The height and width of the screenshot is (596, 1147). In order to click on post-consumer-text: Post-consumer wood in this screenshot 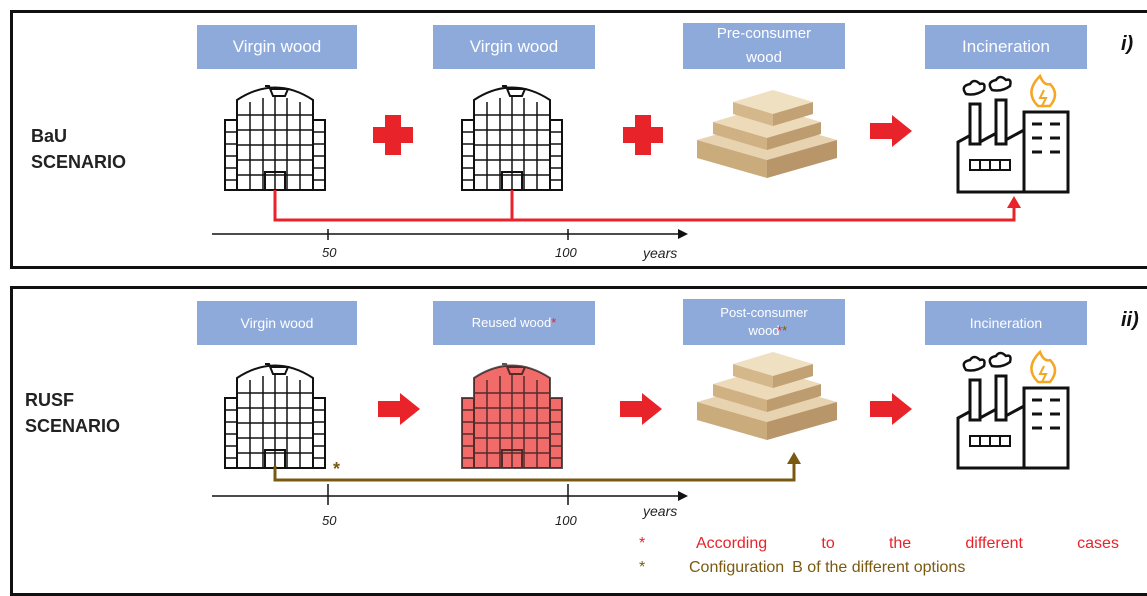, I will do `click(764, 321)`.